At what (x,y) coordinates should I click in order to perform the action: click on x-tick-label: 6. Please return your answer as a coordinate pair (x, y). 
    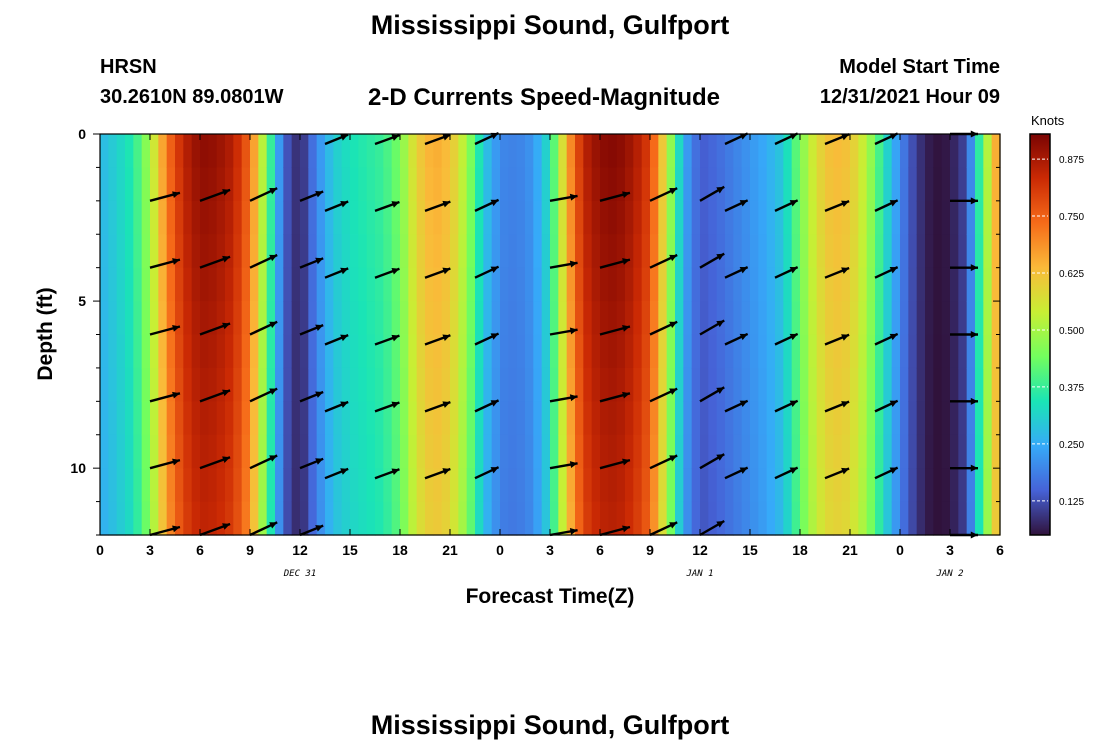
    Looking at the image, I should click on (600, 550).